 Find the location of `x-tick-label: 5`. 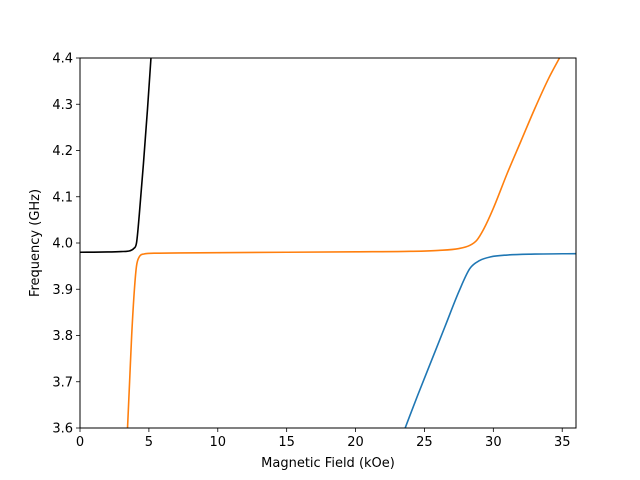

x-tick-label: 5 is located at coordinates (149, 442).